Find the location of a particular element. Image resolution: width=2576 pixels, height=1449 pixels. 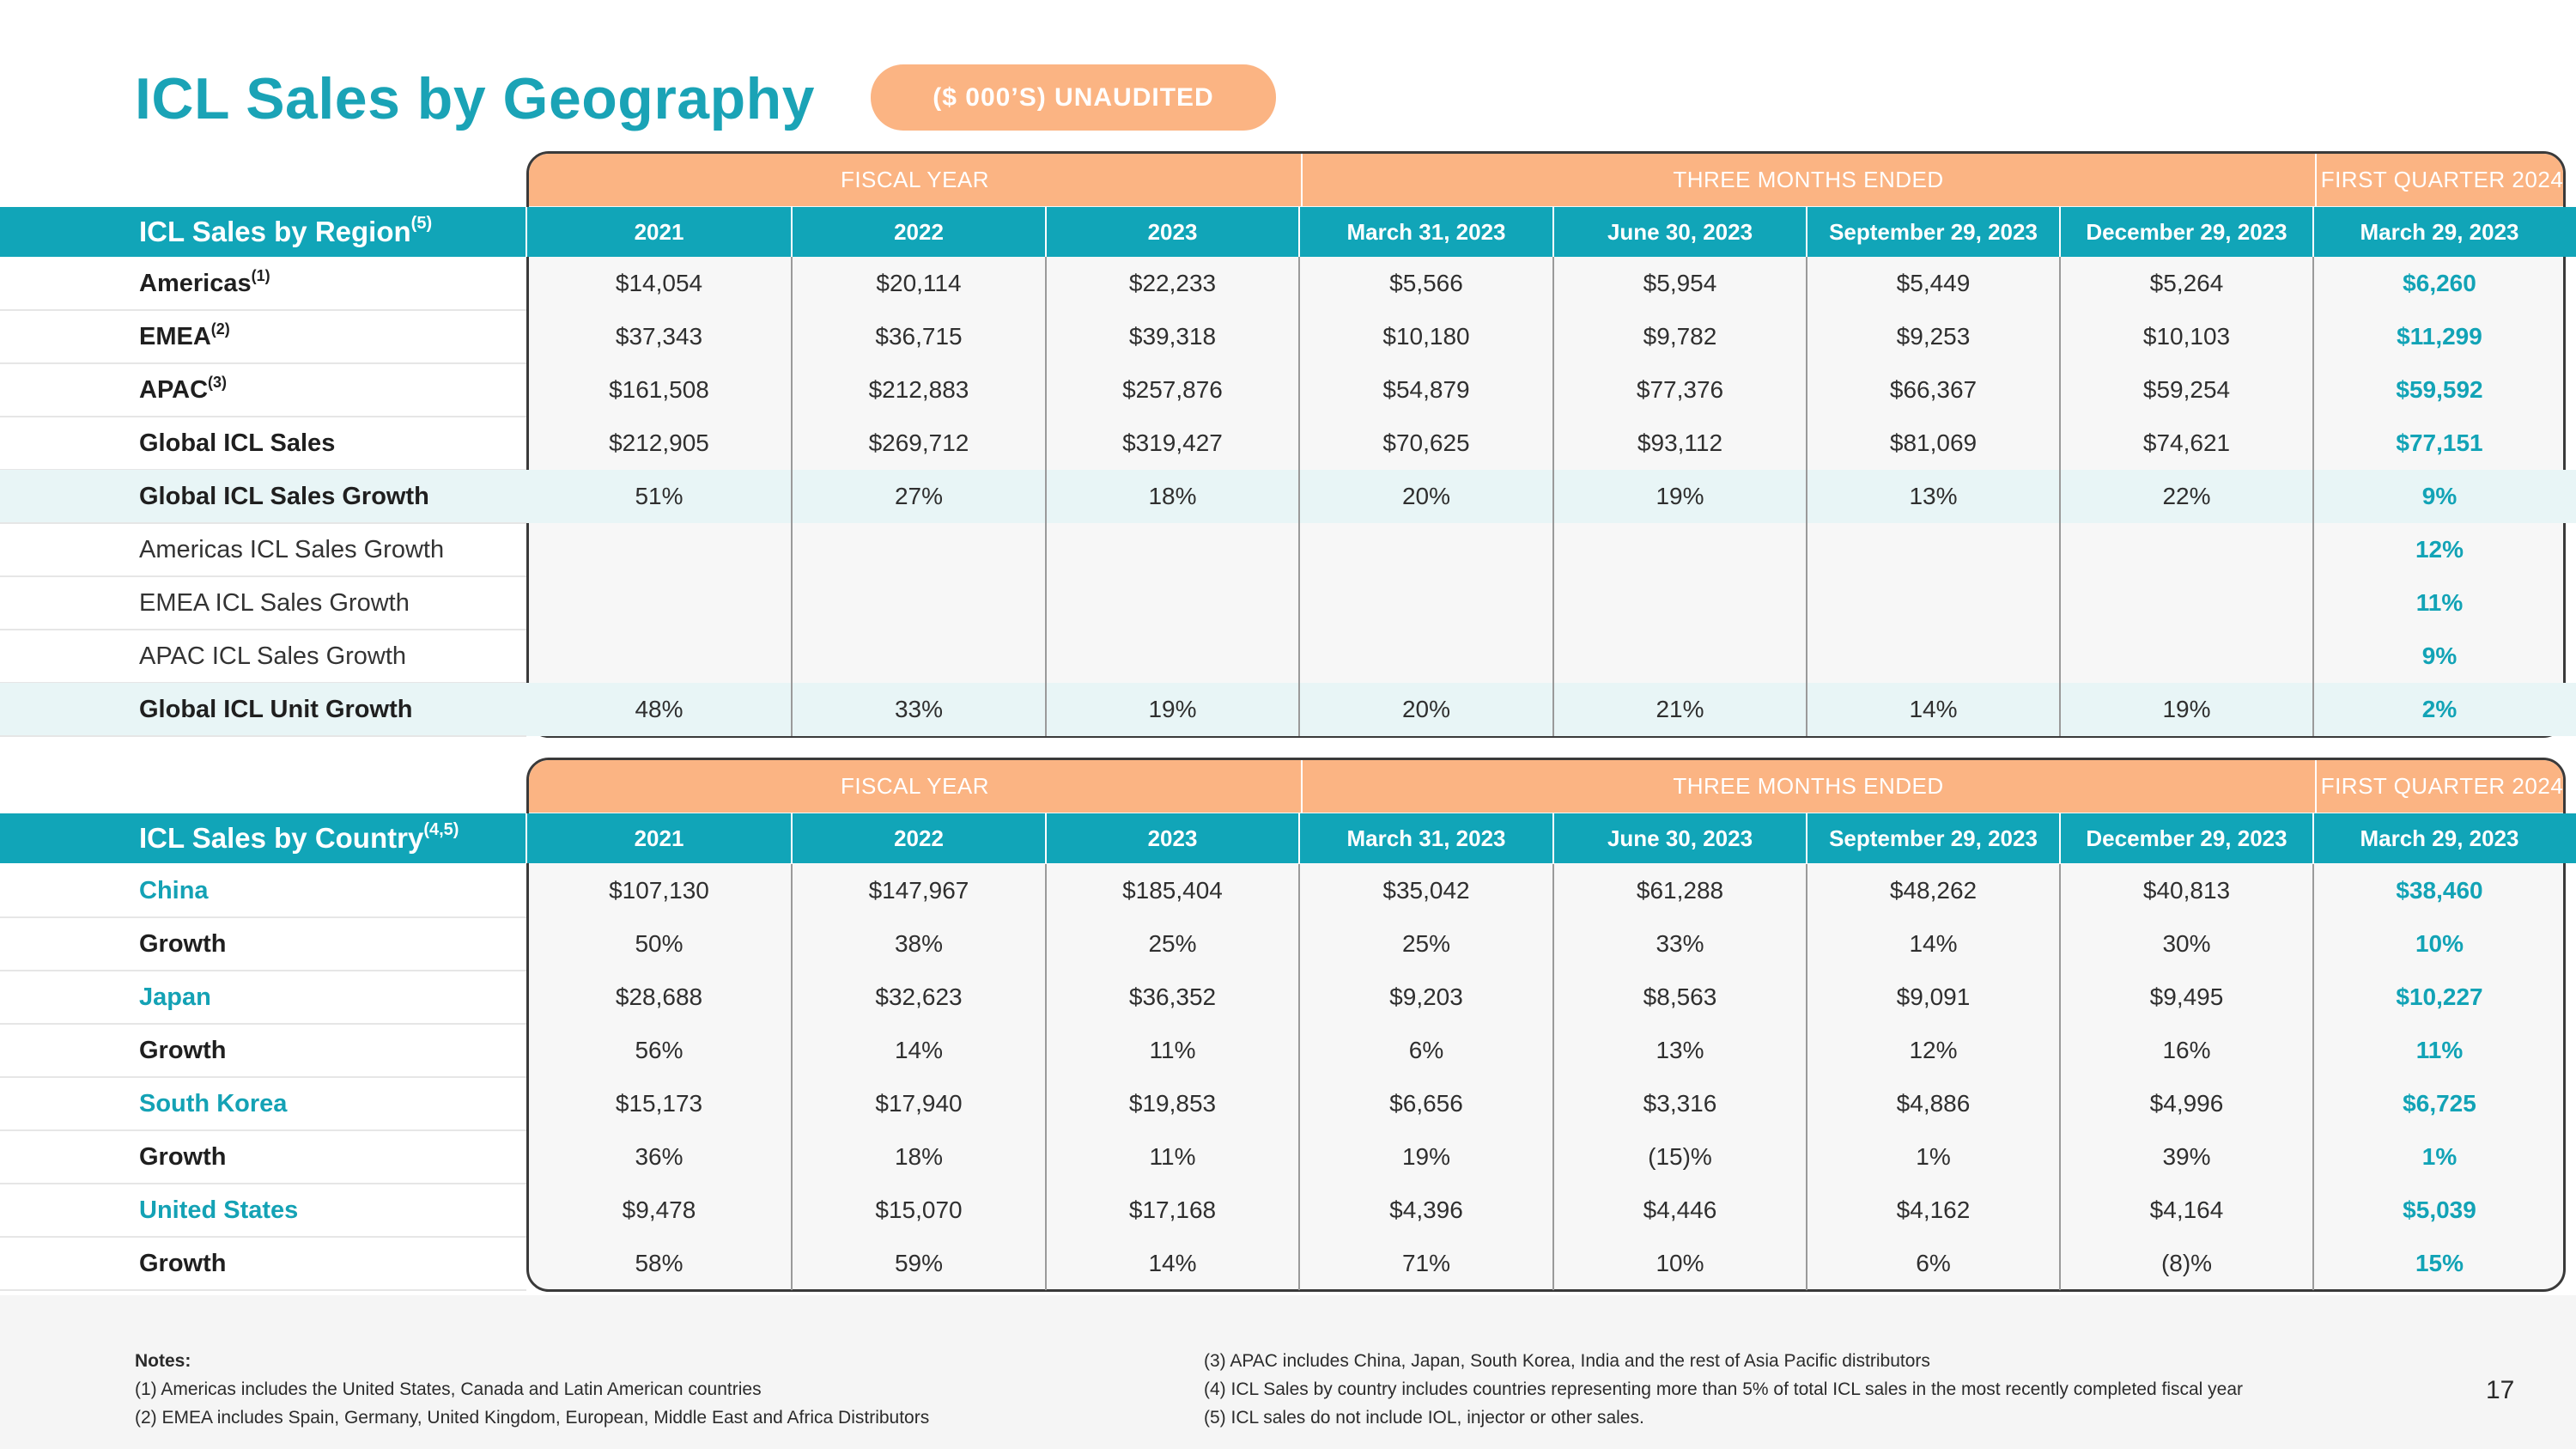

row-label-text: EMEA ICL Sales Growth is located at coordinates (274, 602).